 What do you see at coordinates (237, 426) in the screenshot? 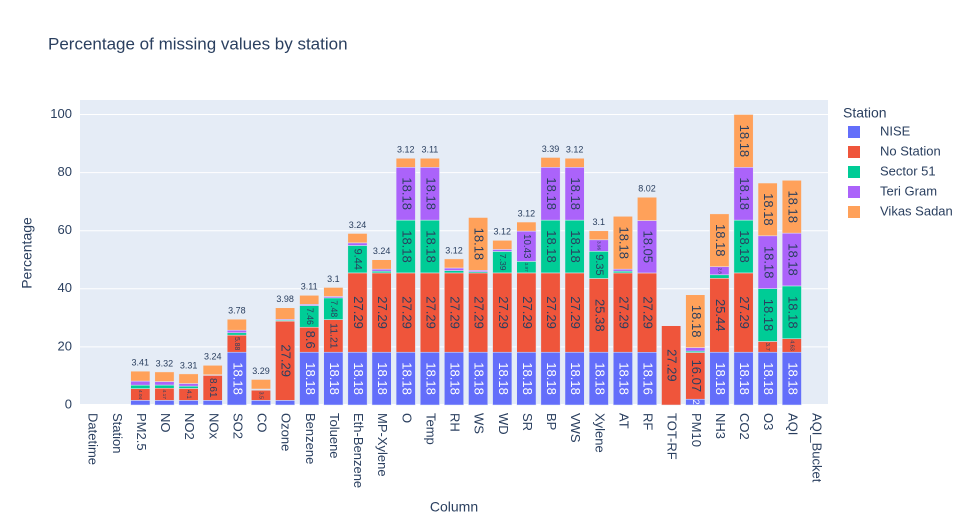
I see `x-tick-label: SO2` at bounding box center [237, 426].